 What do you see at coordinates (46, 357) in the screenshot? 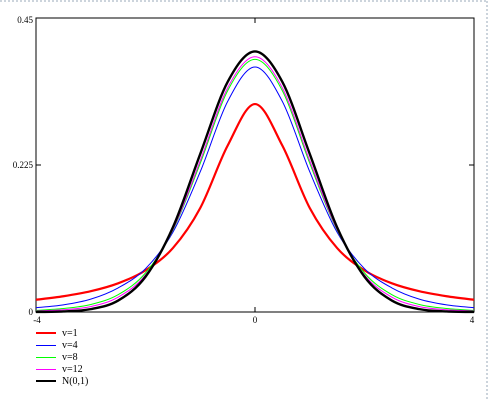
I see `legend-swatch-v8` at bounding box center [46, 357].